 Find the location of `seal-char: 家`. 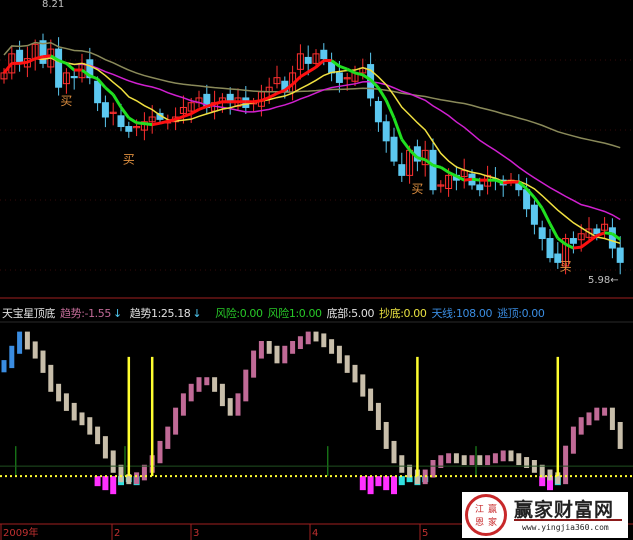

seal-char: 家 is located at coordinates (492, 523).